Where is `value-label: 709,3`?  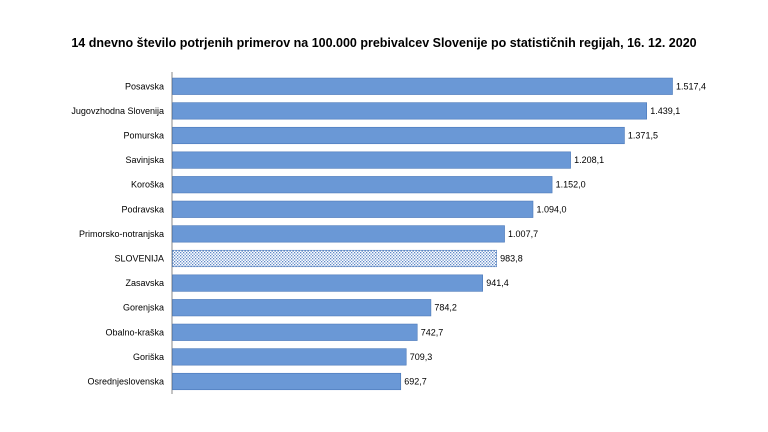
value-label: 709,3 is located at coordinates (421, 357).